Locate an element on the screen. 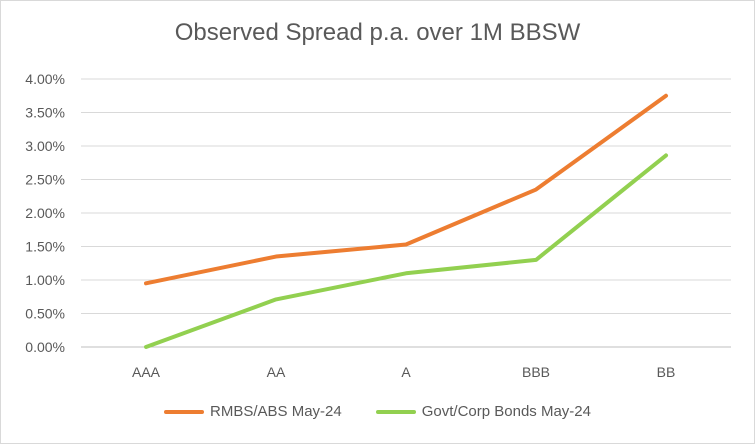  y-tick-label: 3.00% is located at coordinates (45, 146).